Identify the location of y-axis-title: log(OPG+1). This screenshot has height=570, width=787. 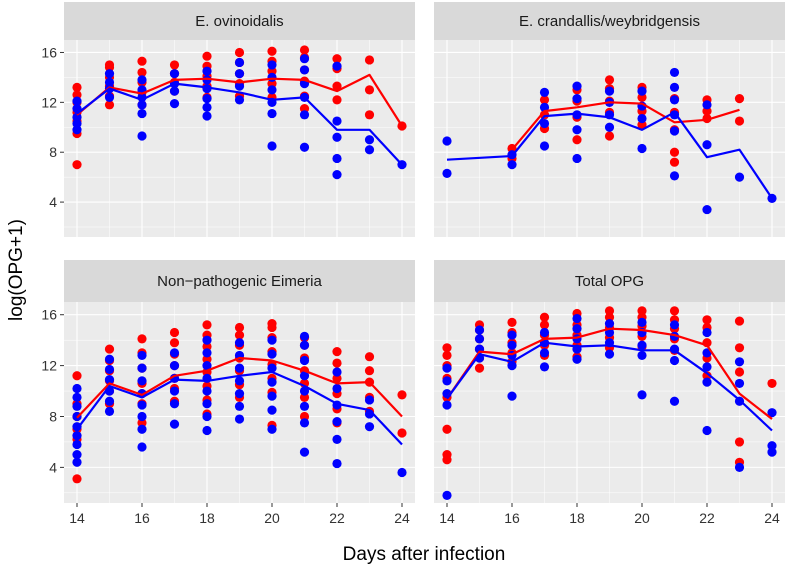
(16, 270).